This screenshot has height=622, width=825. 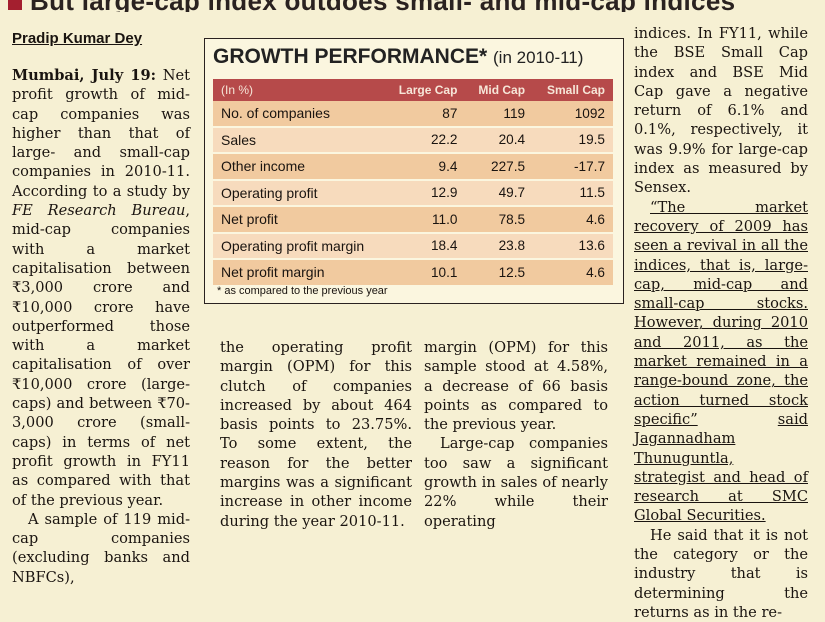 I want to click on row-label: No. of companies, so click(x=299, y=114).